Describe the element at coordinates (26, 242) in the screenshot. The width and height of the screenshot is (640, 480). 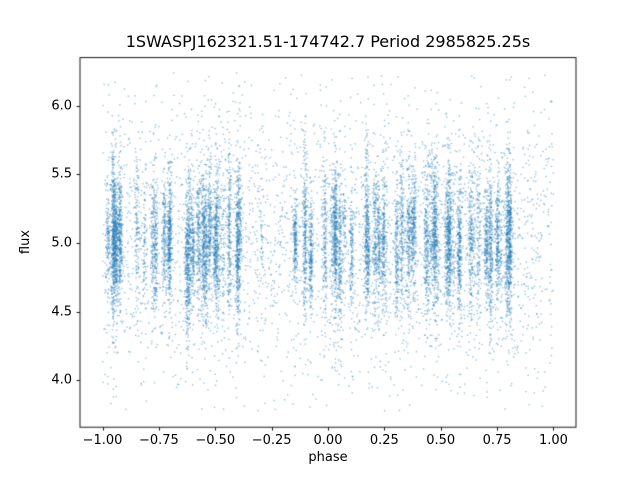
I see `y-axis-label: flux` at that location.